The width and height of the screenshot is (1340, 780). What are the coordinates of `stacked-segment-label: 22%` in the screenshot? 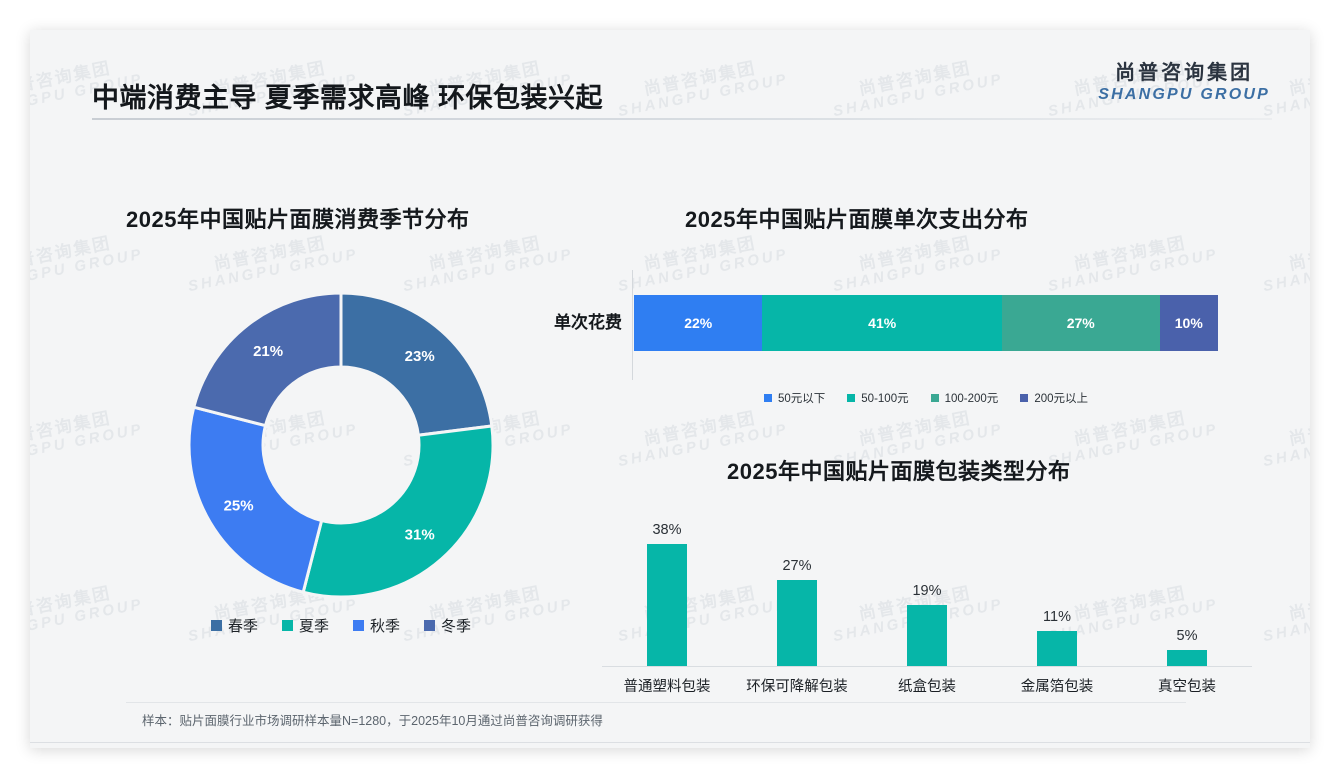 It's located at (698, 323).